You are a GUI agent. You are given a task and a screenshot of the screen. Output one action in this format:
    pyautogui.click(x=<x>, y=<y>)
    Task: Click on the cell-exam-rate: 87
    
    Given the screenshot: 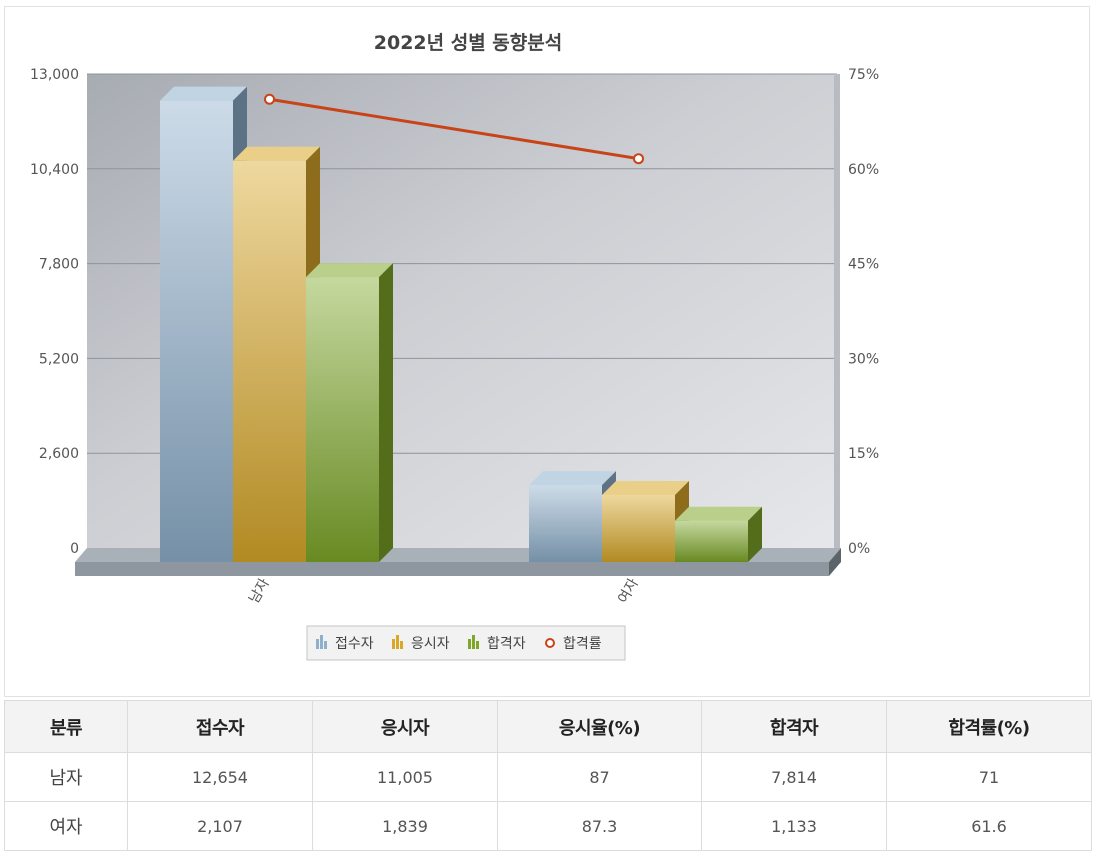 What is the action you would take?
    pyautogui.click(x=599, y=777)
    